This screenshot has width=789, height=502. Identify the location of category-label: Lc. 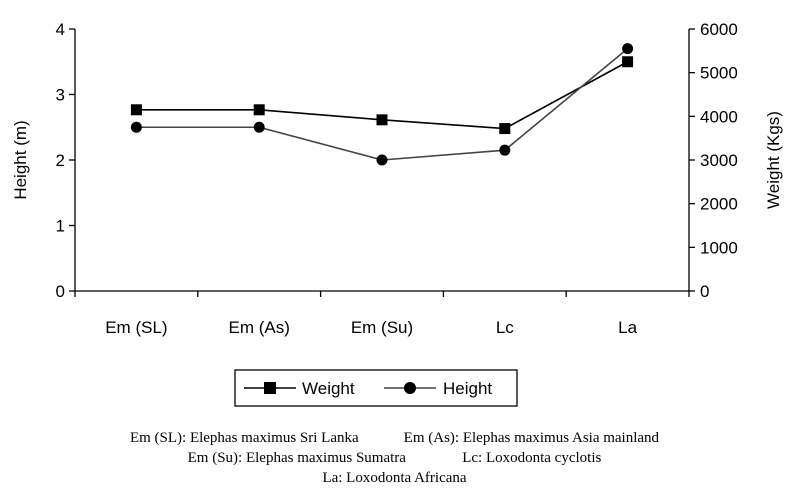
(505, 327).